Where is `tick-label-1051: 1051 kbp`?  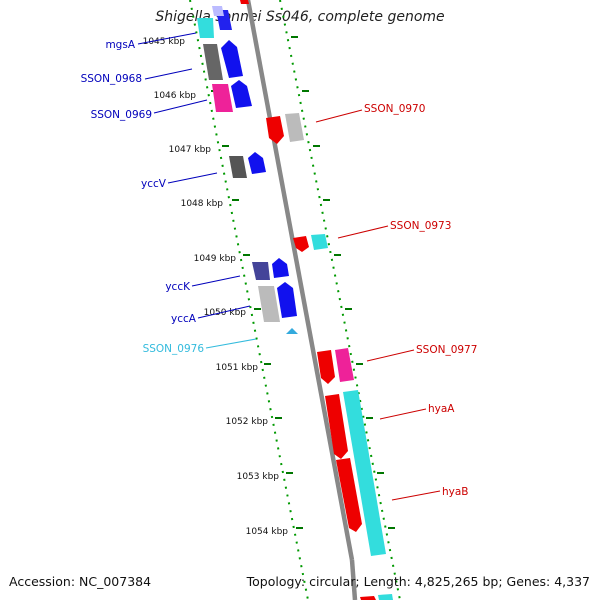 tick-label-1051: 1051 kbp is located at coordinates (237, 368).